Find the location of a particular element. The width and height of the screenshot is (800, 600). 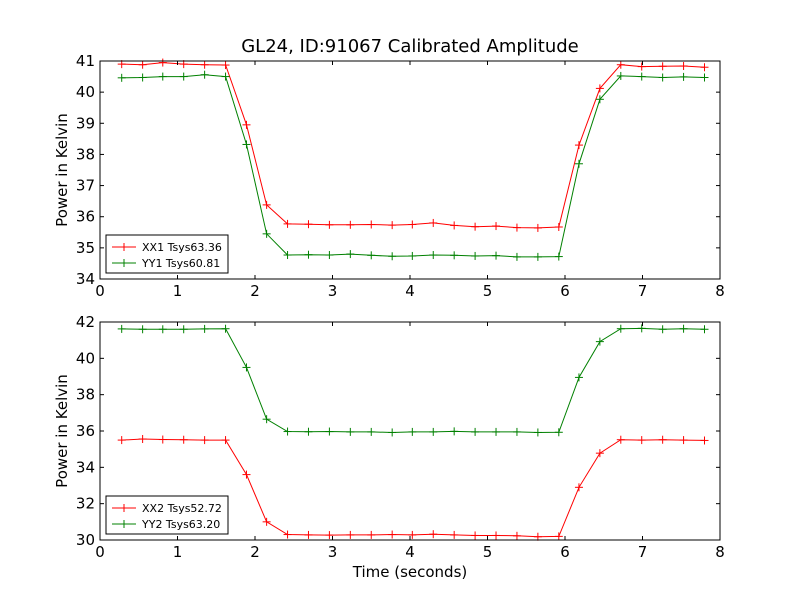

top-legend-label: YY1 Tsys60.81 is located at coordinates (180, 263).